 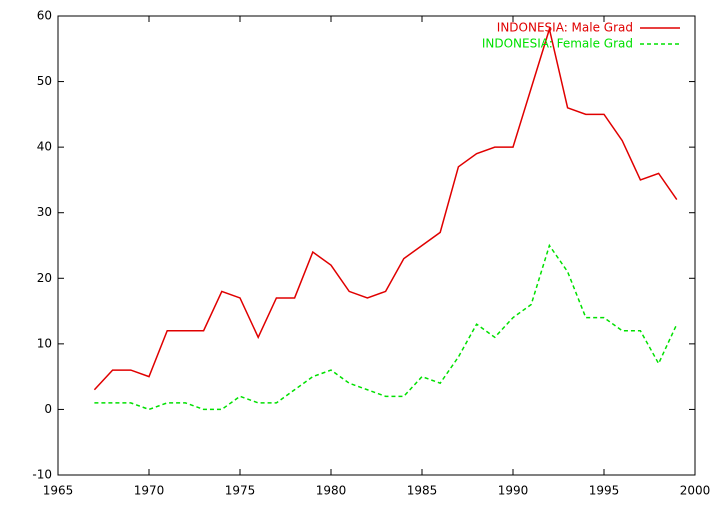 What do you see at coordinates (149, 491) in the screenshot?
I see `x-tick-label: 1970` at bounding box center [149, 491].